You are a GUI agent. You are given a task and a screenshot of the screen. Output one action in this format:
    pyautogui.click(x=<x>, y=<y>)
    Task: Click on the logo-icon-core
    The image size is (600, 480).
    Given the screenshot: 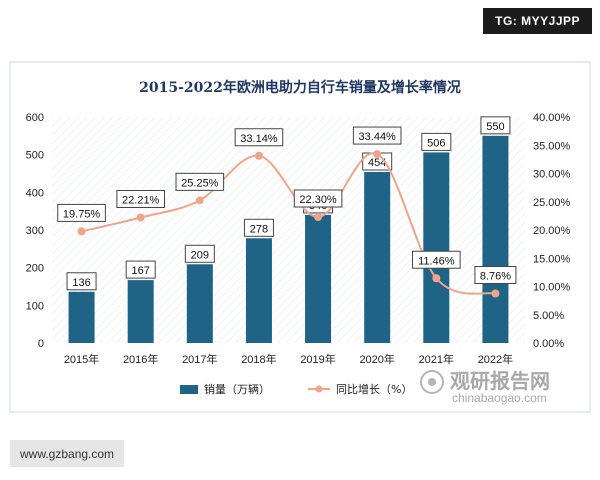 What is the action you would take?
    pyautogui.click(x=432, y=382)
    